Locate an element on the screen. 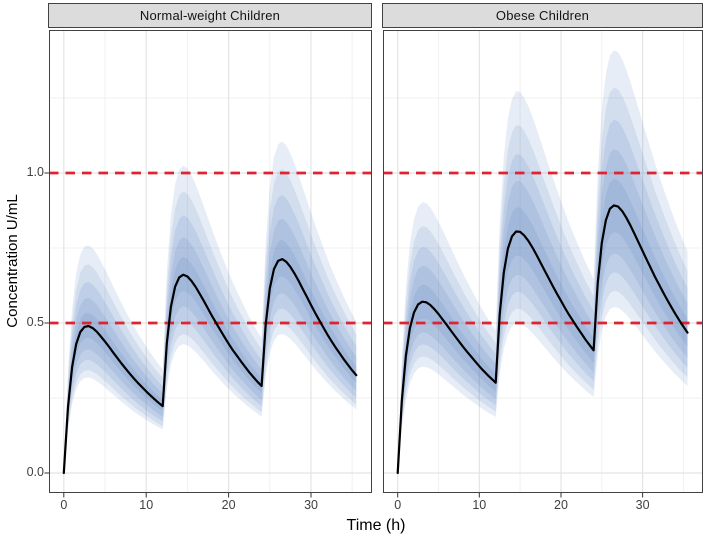 The height and width of the screenshot is (542, 709). facet-strip-obese: Obese Children is located at coordinates (542, 15).